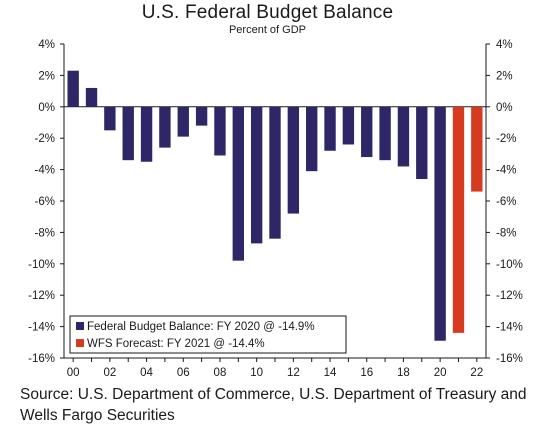 This screenshot has height=435, width=535. I want to click on y-tick-label-right: 4%, so click(504, 45).